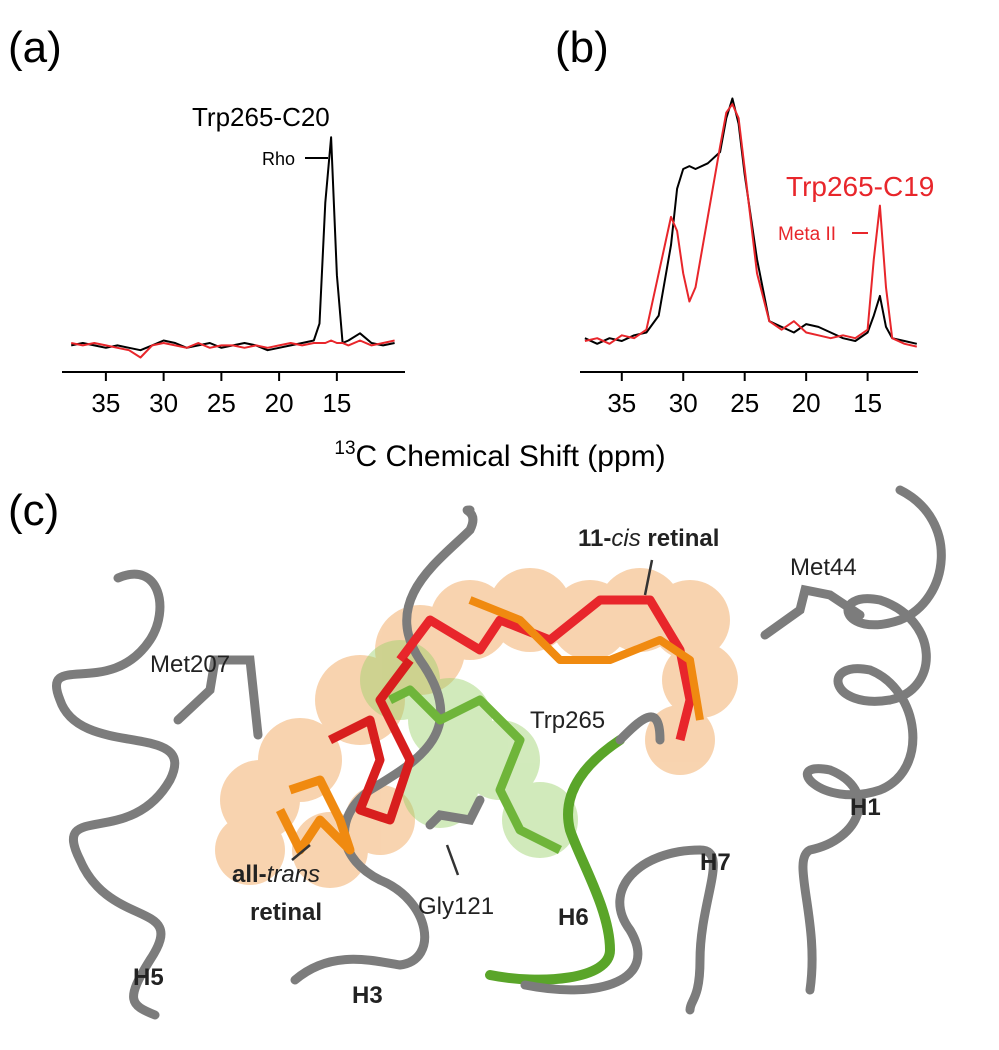 This screenshot has height=1050, width=999. I want to click on panel-label: (a), so click(35, 47).